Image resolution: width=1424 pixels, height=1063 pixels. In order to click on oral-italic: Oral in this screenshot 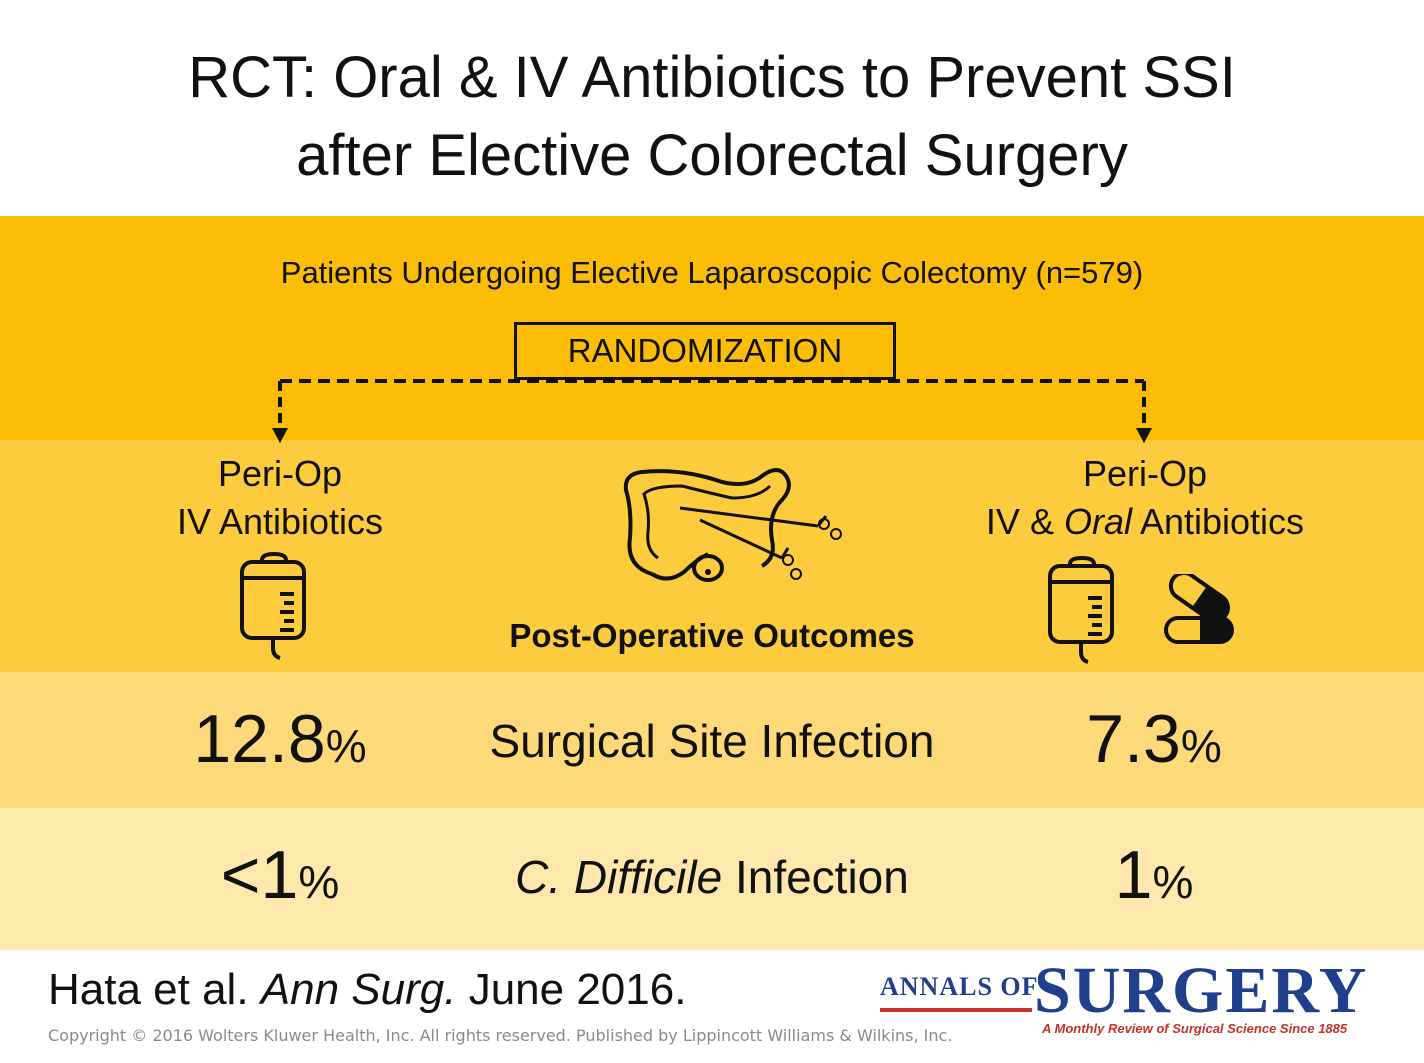, I will do `click(1097, 521)`.